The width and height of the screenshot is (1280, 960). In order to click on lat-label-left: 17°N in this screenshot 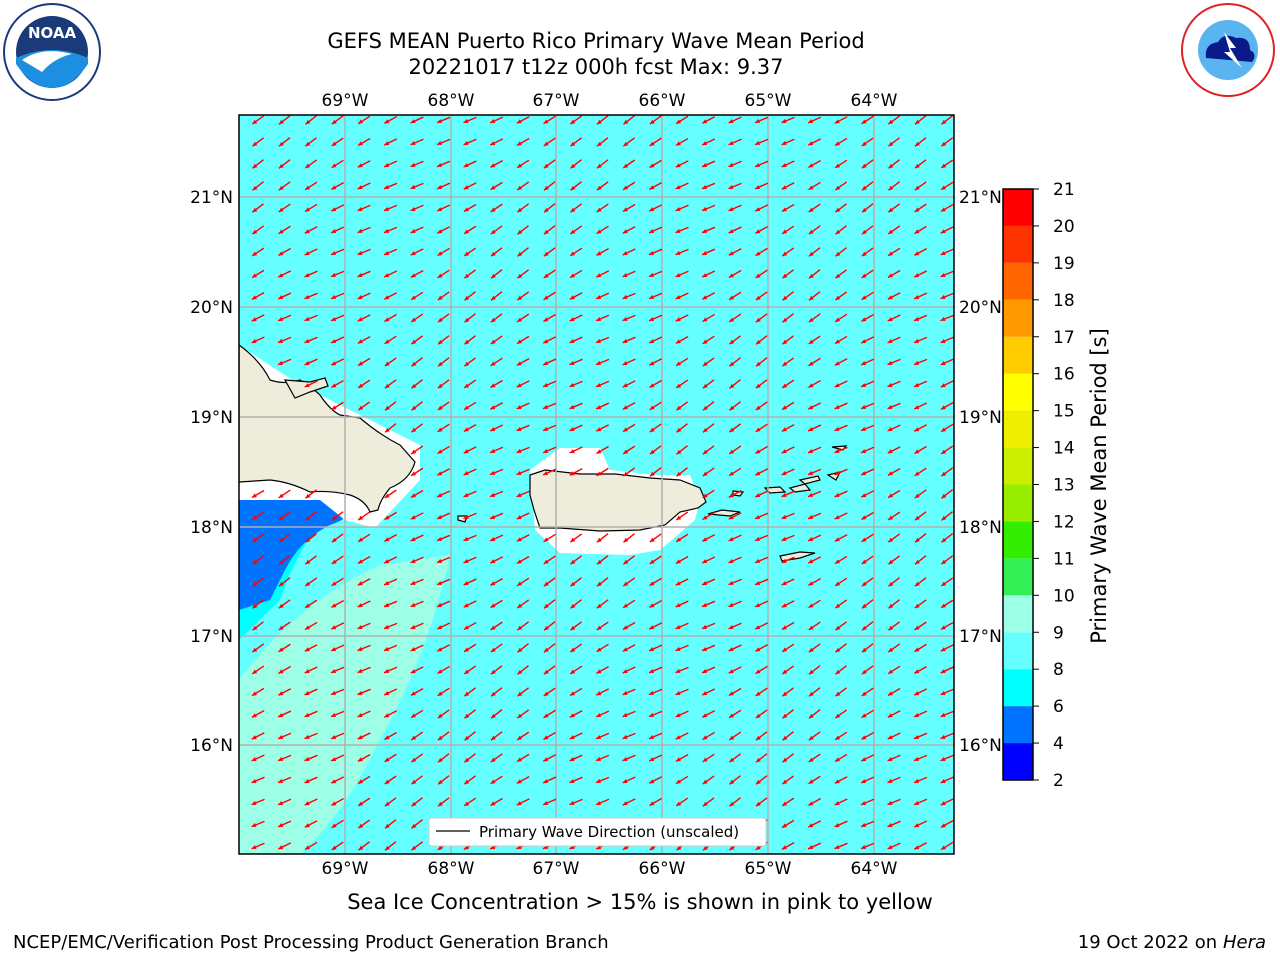, I will do `click(211, 637)`.